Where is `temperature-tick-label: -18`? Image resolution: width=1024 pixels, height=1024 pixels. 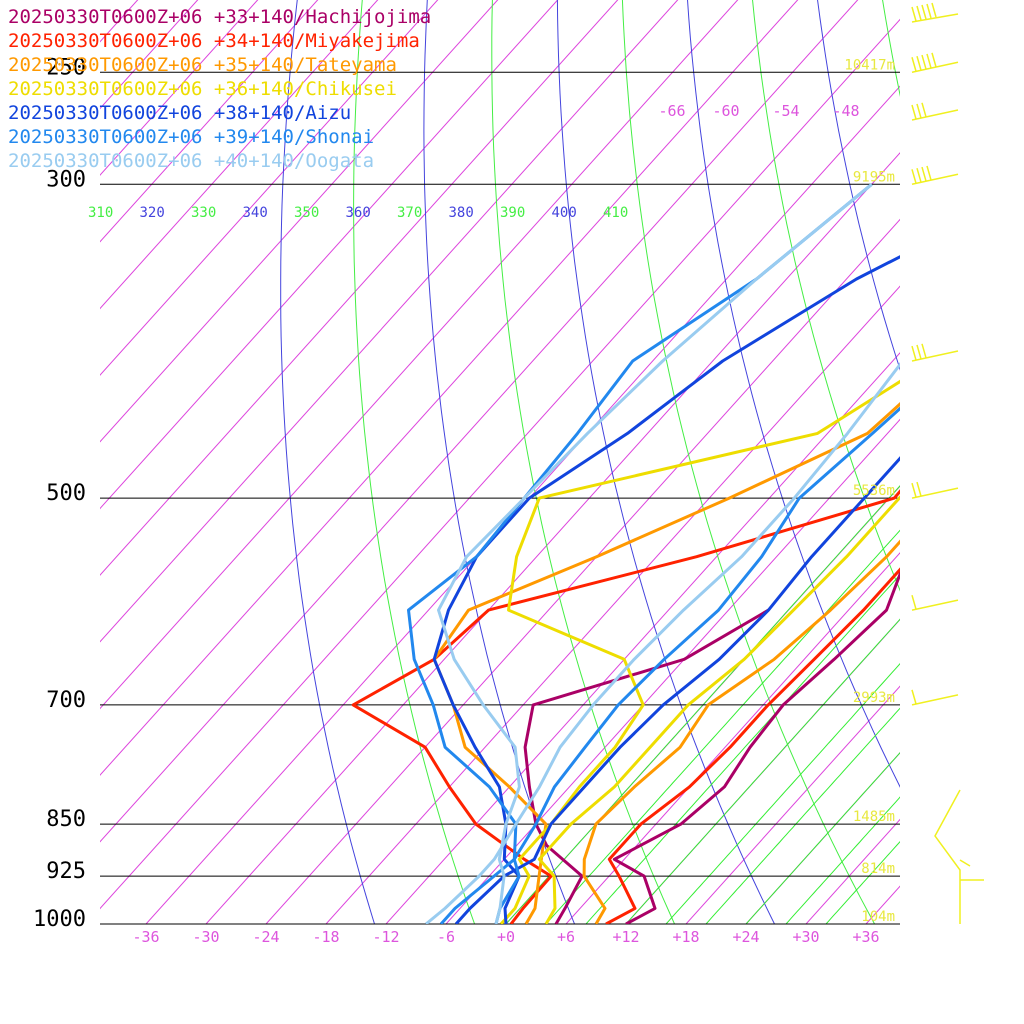 temperature-tick-label: -18 is located at coordinates (325, 937).